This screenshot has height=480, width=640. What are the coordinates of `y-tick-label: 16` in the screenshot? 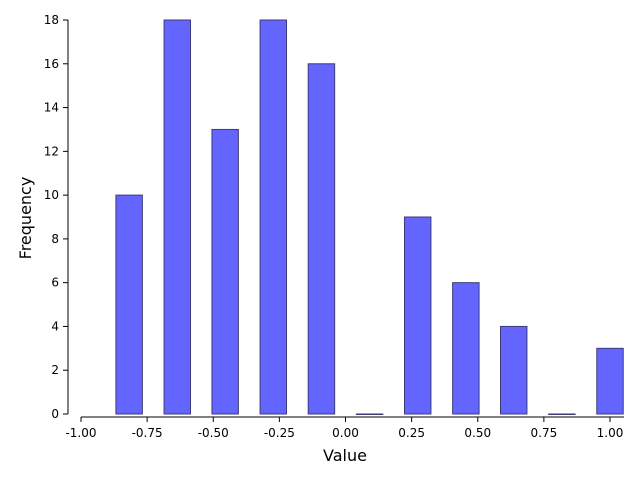 It's located at (51, 64).